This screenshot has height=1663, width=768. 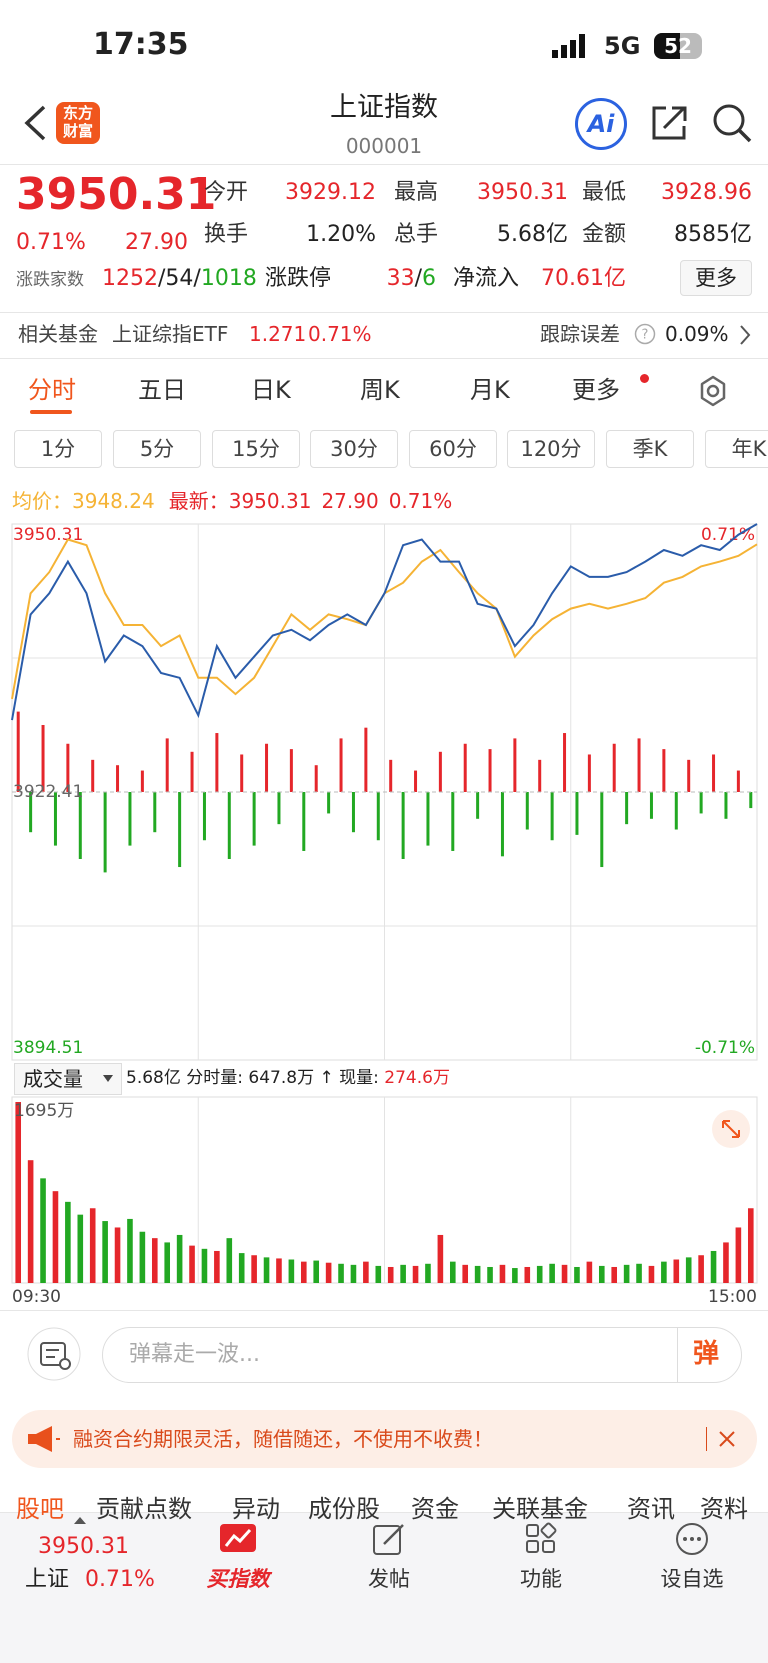 I want to click on search-button, so click(x=732, y=123).